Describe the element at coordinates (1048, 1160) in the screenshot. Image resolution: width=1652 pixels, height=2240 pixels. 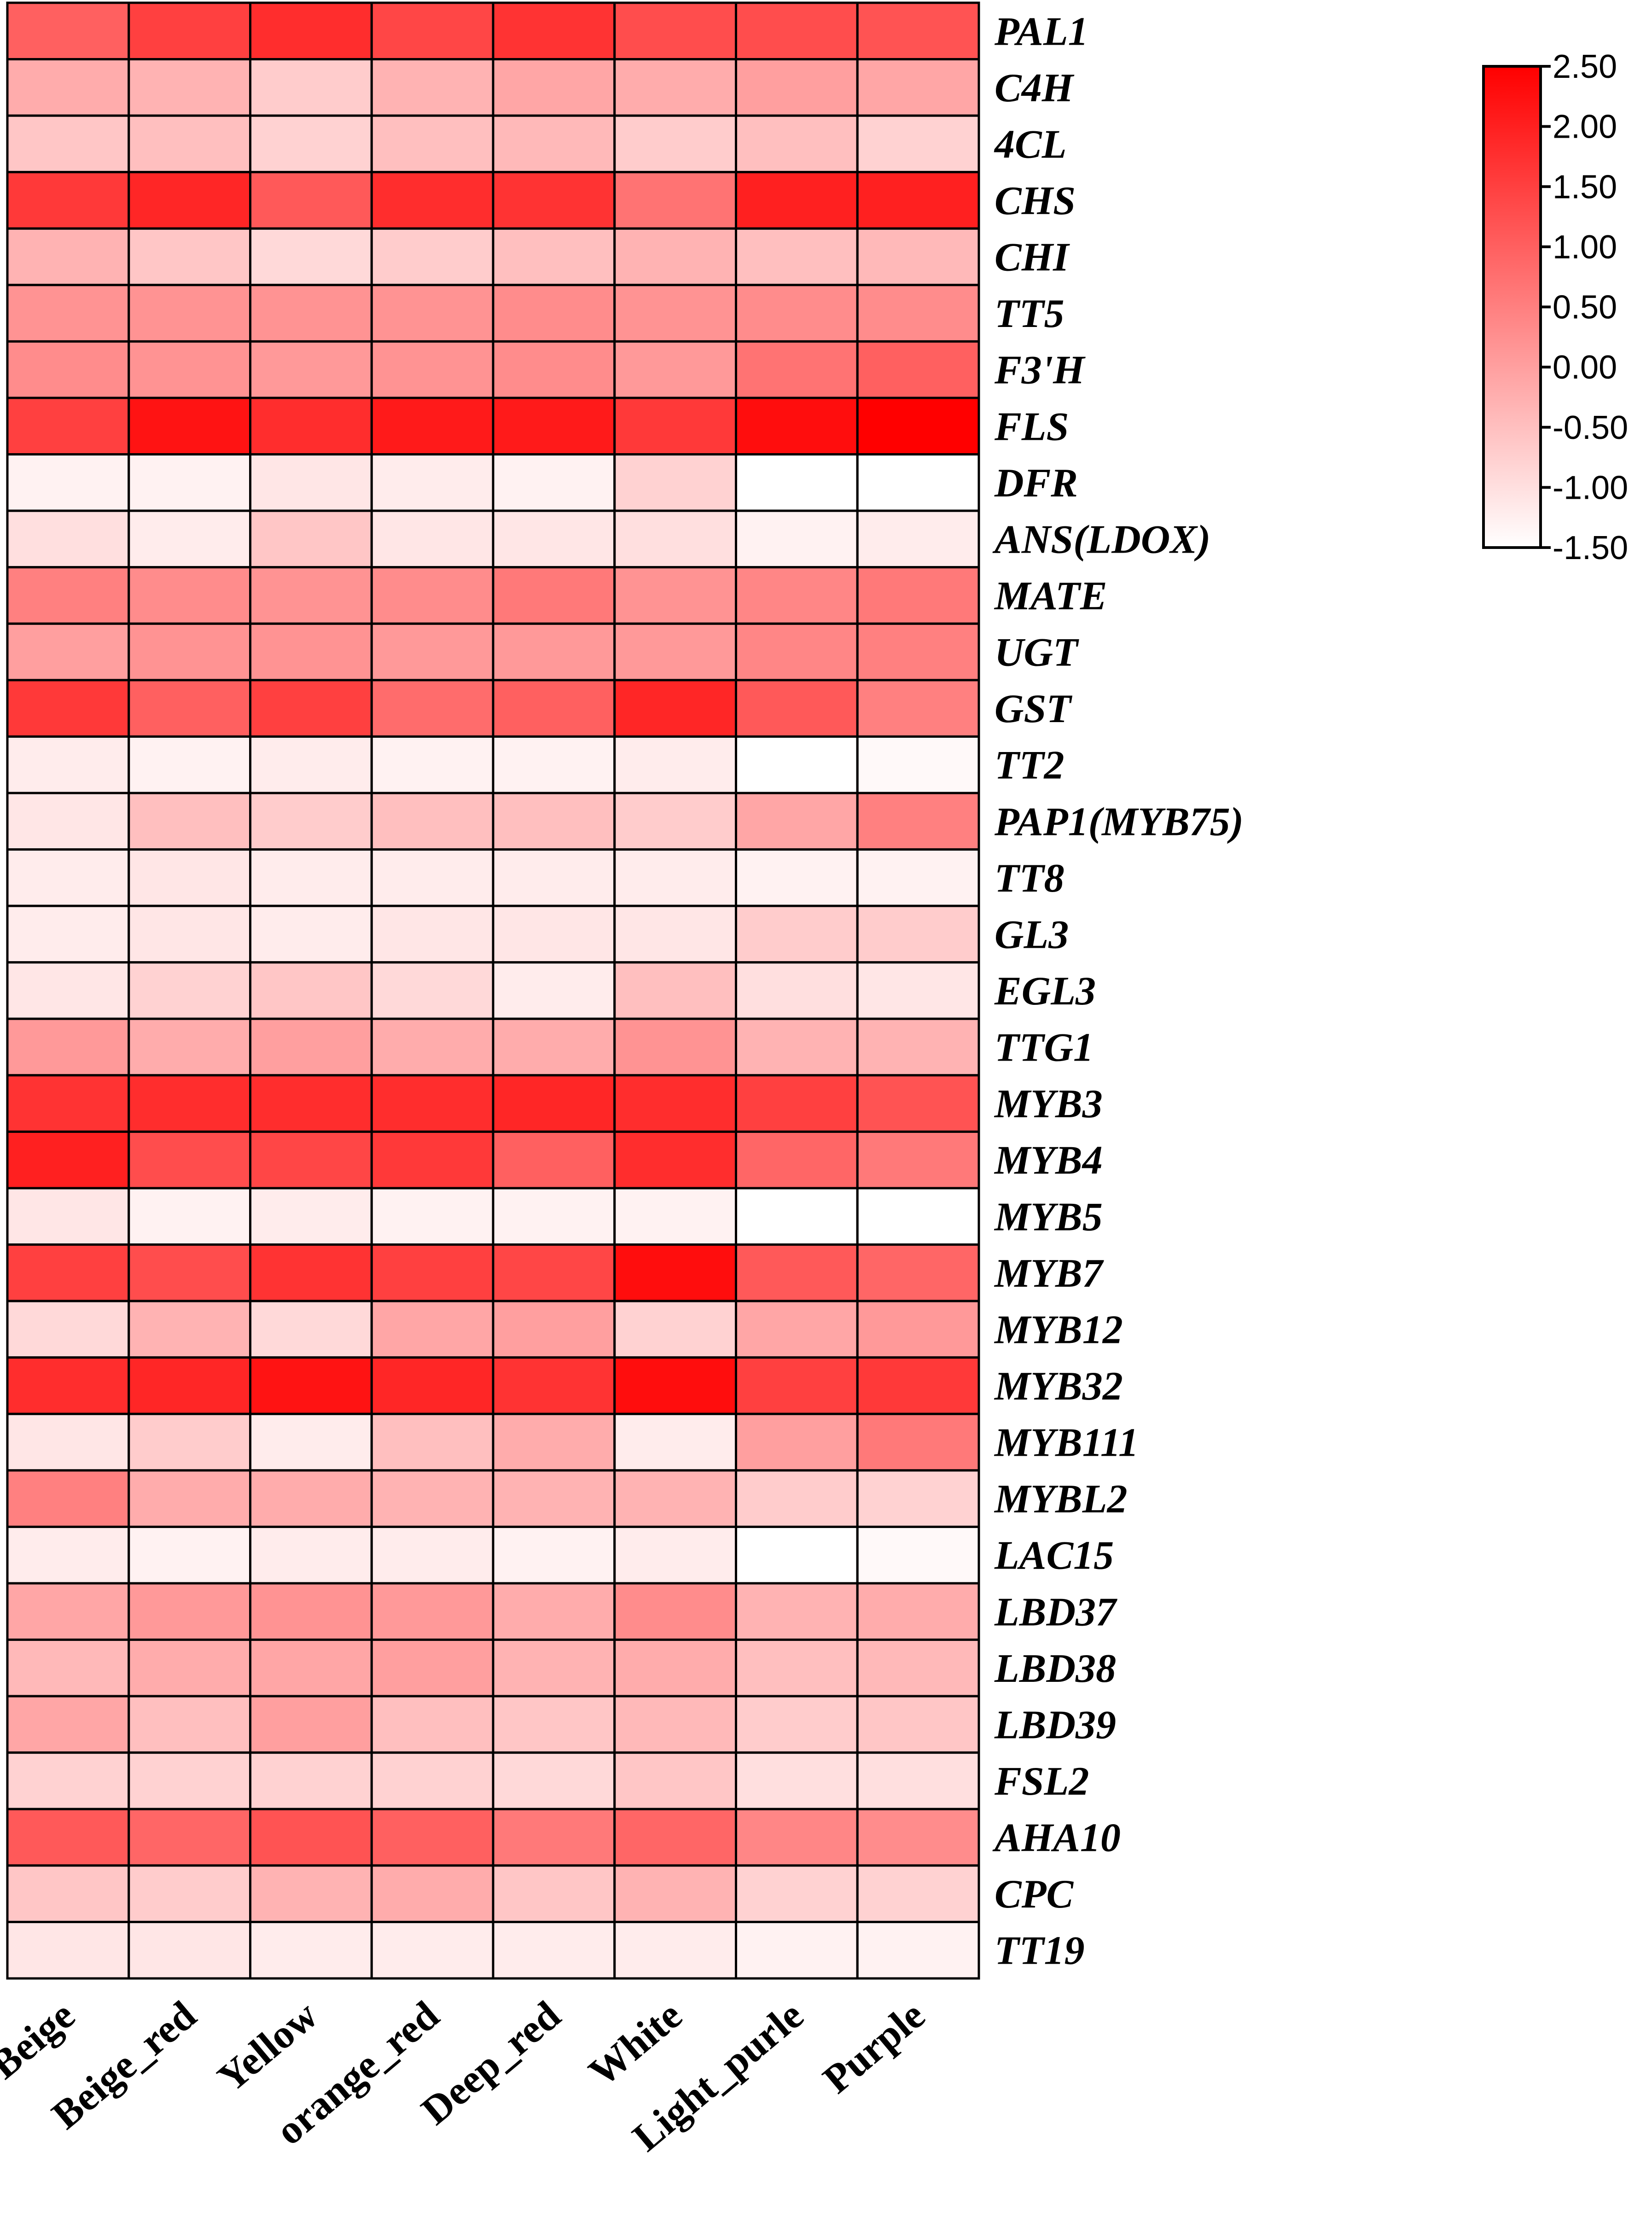
I see `row-label: MYB4` at that location.